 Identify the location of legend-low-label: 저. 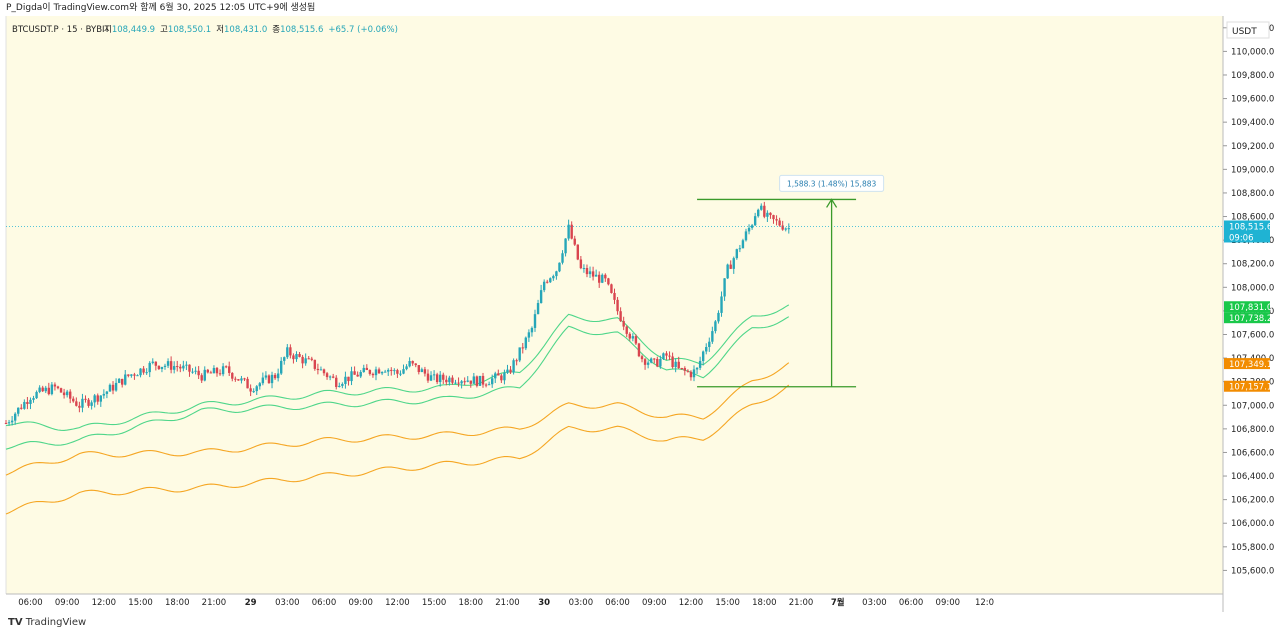
(220, 30).